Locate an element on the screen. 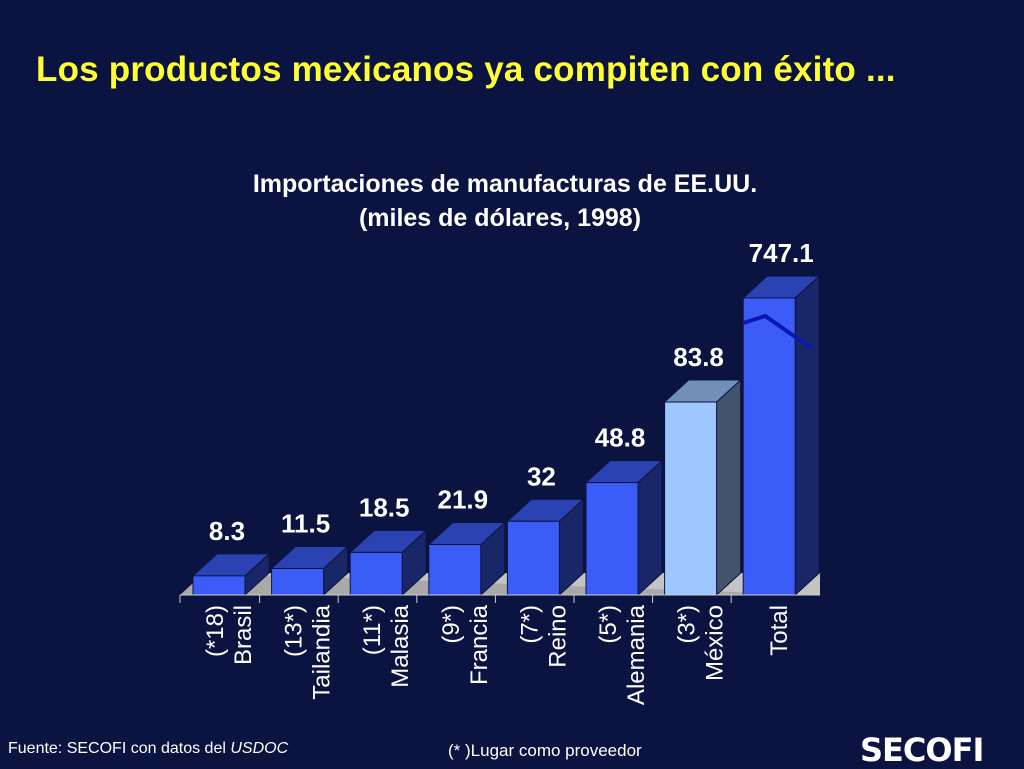 The image size is (1024, 769). x-tick-label-4: (7*) Reino is located at coordinates (543, 636).